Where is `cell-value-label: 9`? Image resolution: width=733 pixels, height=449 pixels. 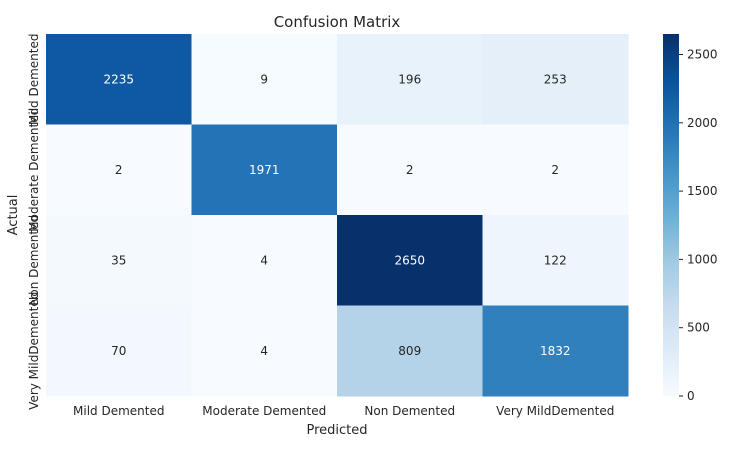
cell-value-label: 9 is located at coordinates (264, 79).